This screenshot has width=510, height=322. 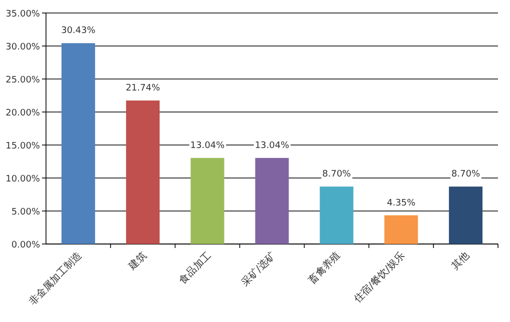 What do you see at coordinates (23, 147) in the screenshot?
I see `y-tick-label: 15.00%` at bounding box center [23, 147].